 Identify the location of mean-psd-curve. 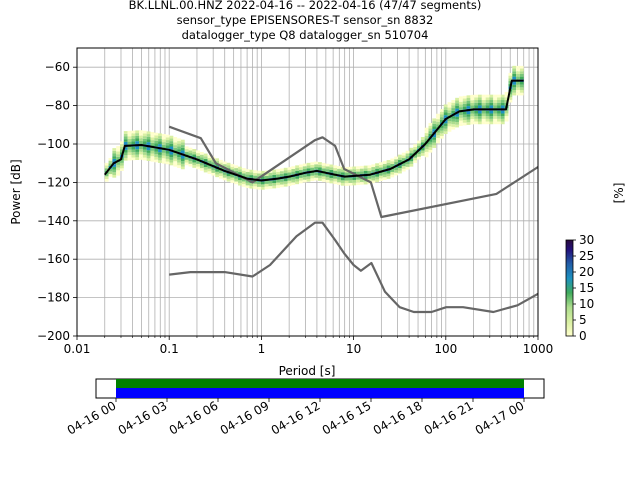
(314, 130).